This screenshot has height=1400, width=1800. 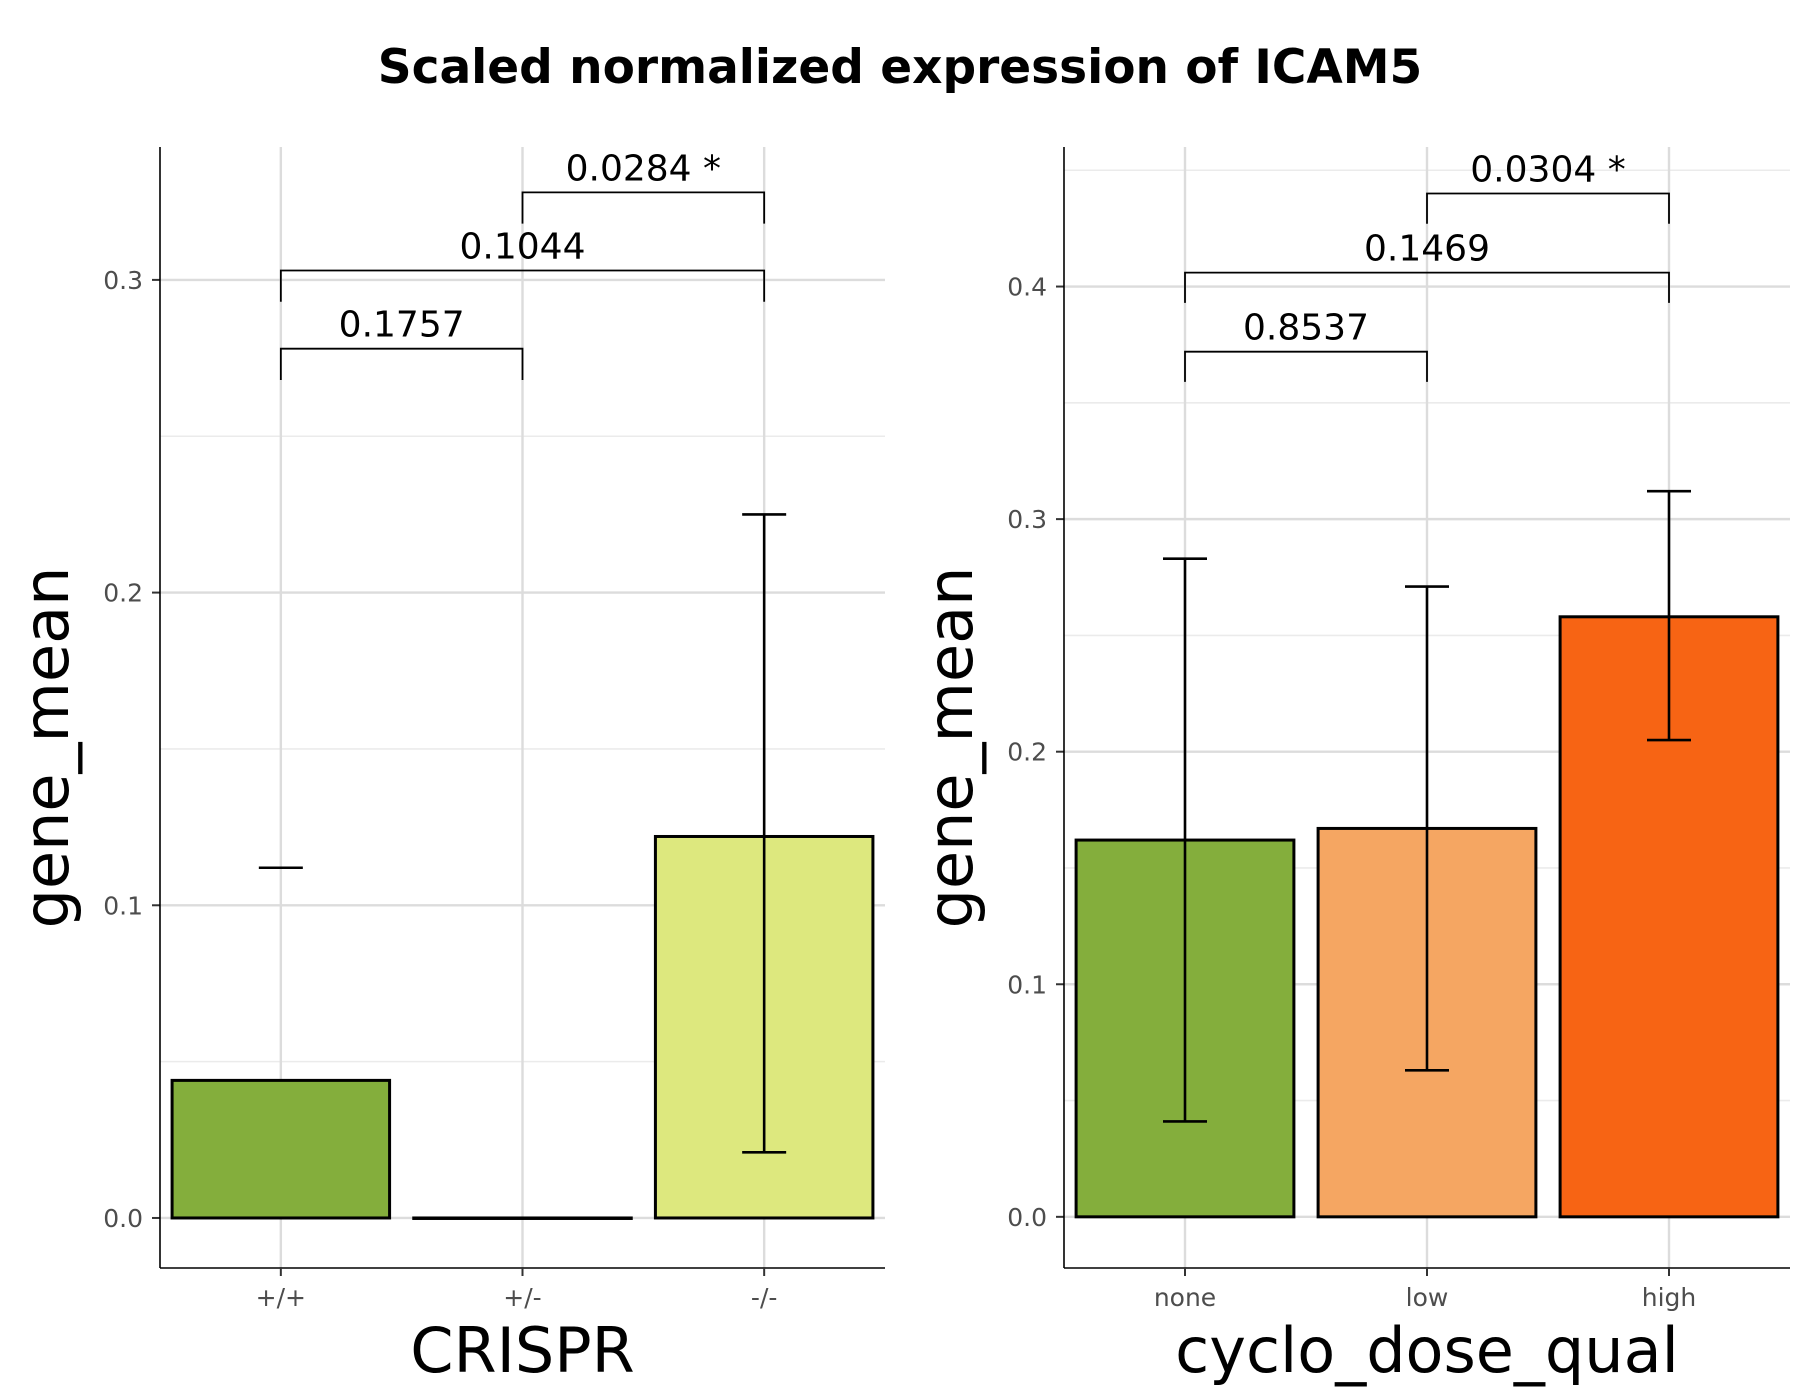 What do you see at coordinates (522, 1297) in the screenshot?
I see `x-tick-label: +/-` at bounding box center [522, 1297].